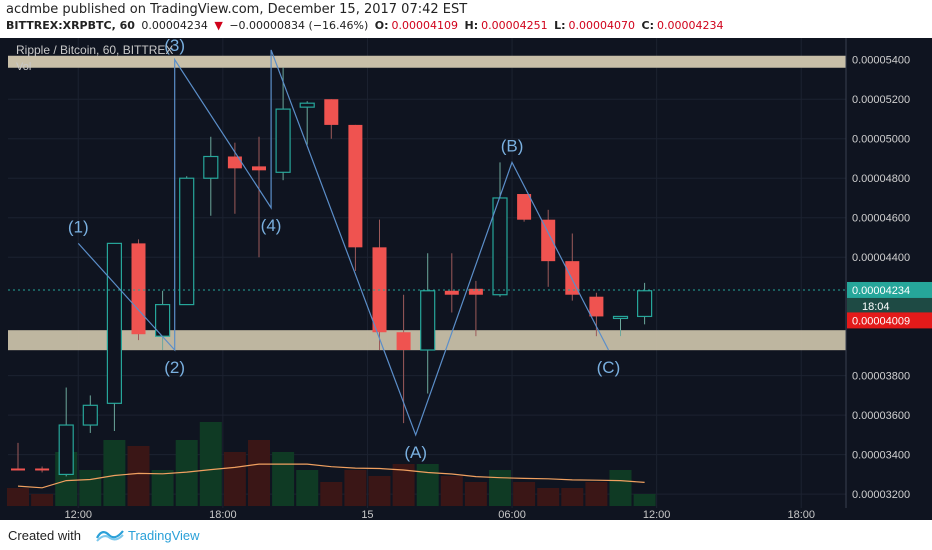 The width and height of the screenshot is (932, 550). I want to click on resistance-zone, so click(427, 61).